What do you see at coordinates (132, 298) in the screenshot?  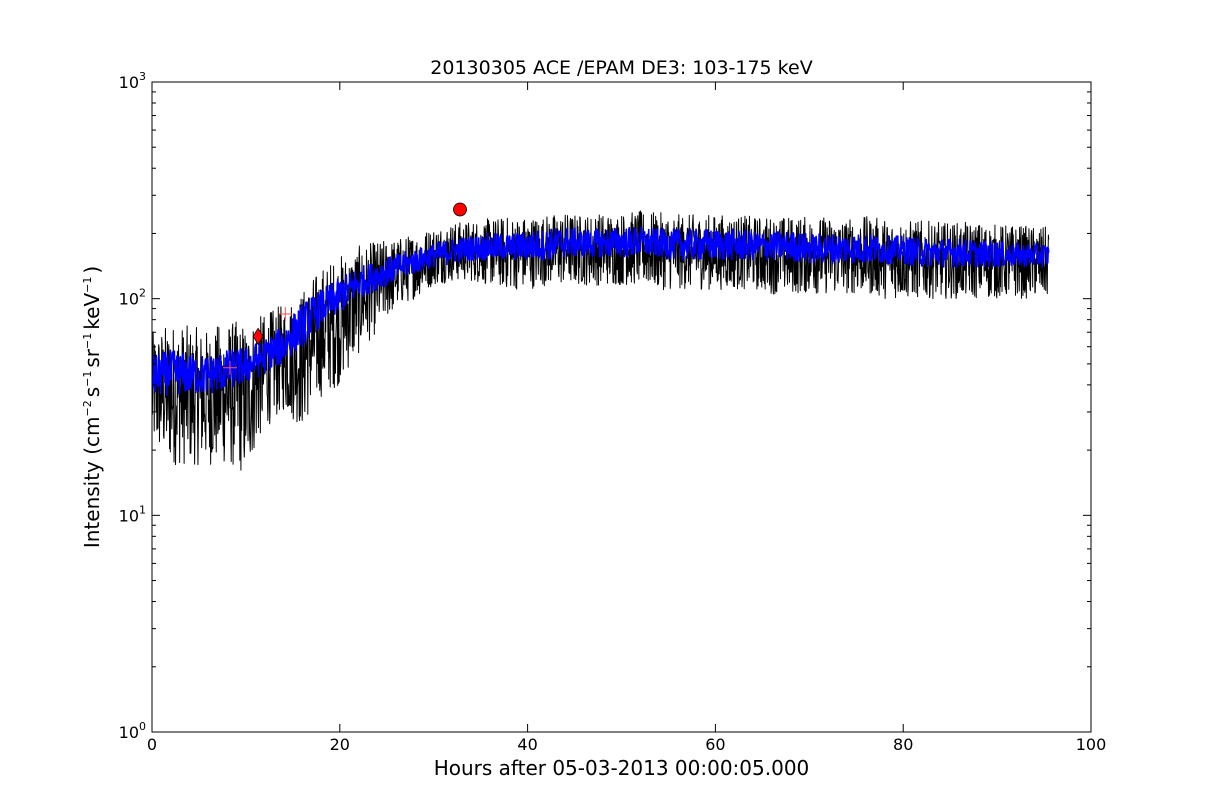 I see `y-tick-label: 10²` at bounding box center [132, 298].